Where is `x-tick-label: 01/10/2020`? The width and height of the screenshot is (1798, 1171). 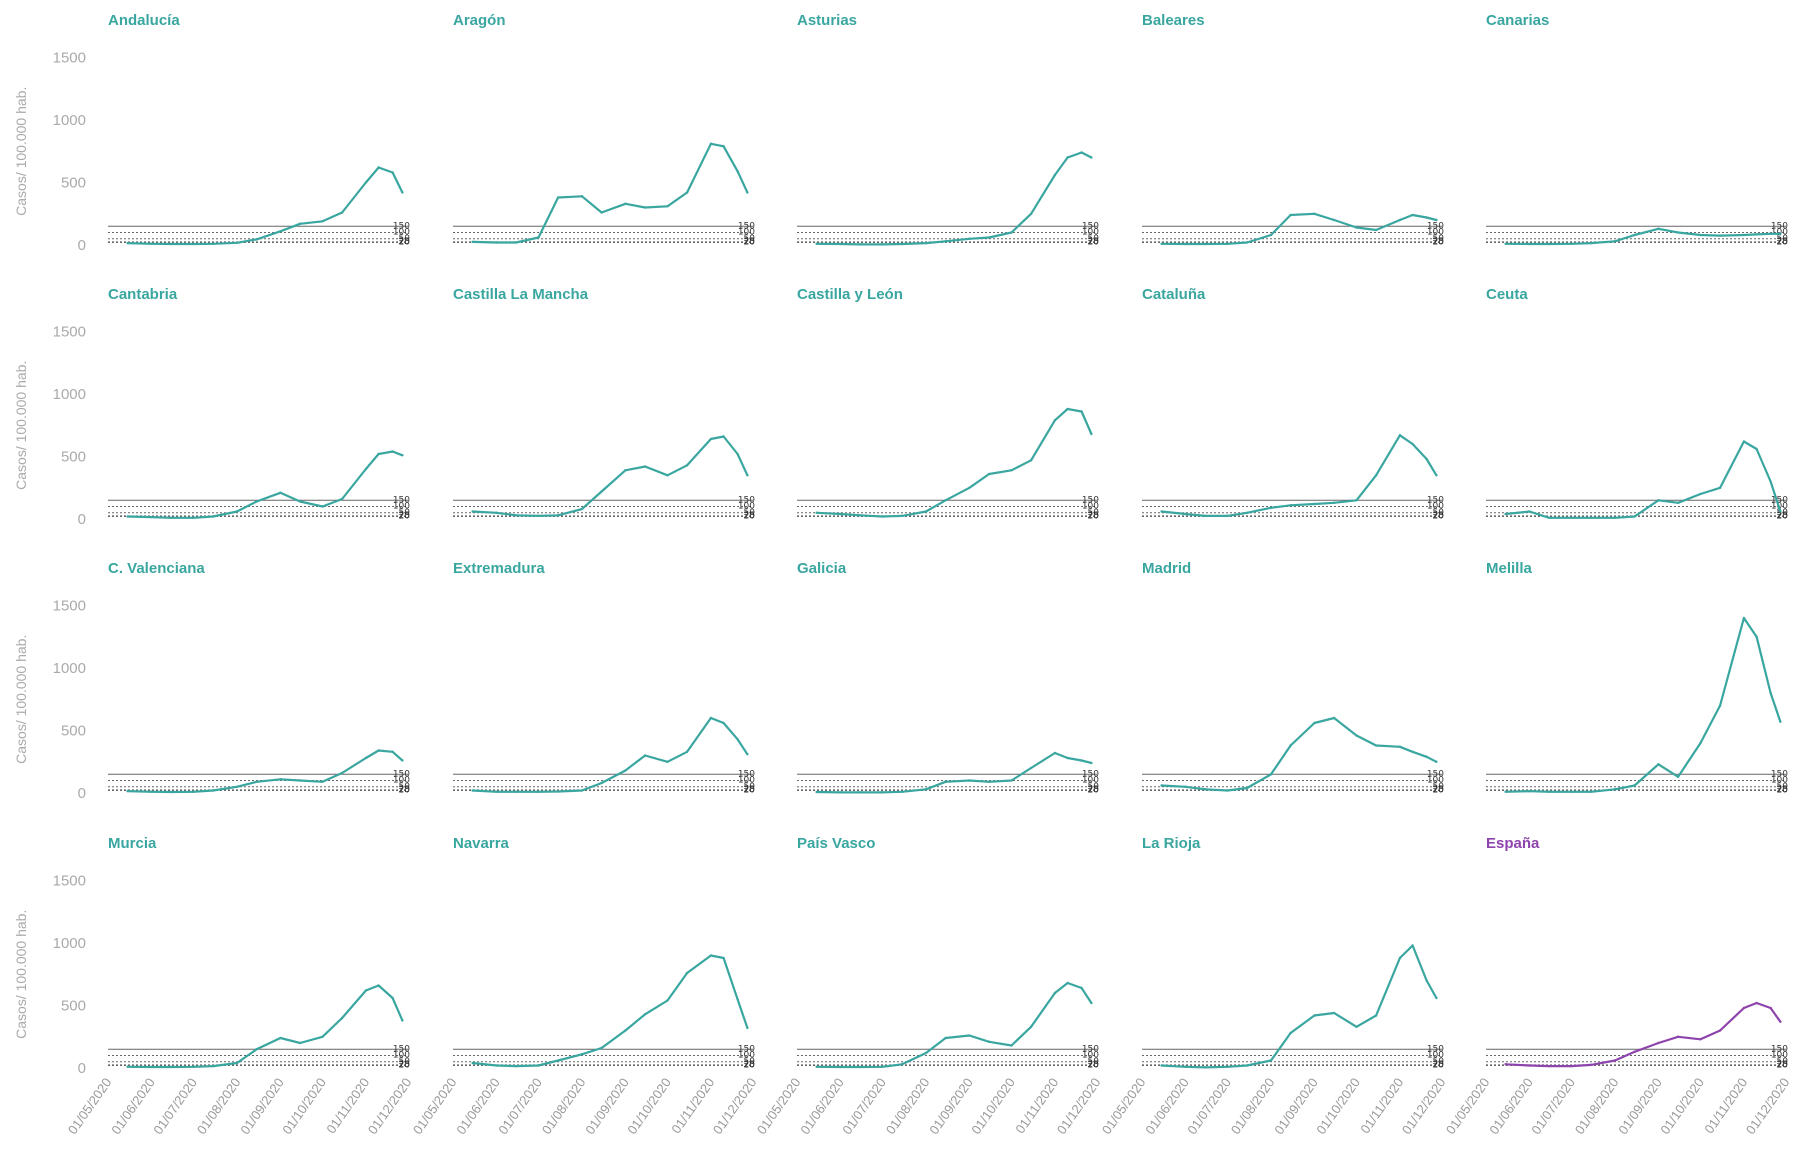
x-tick-label: 01/10/2020 is located at coordinates (649, 1106).